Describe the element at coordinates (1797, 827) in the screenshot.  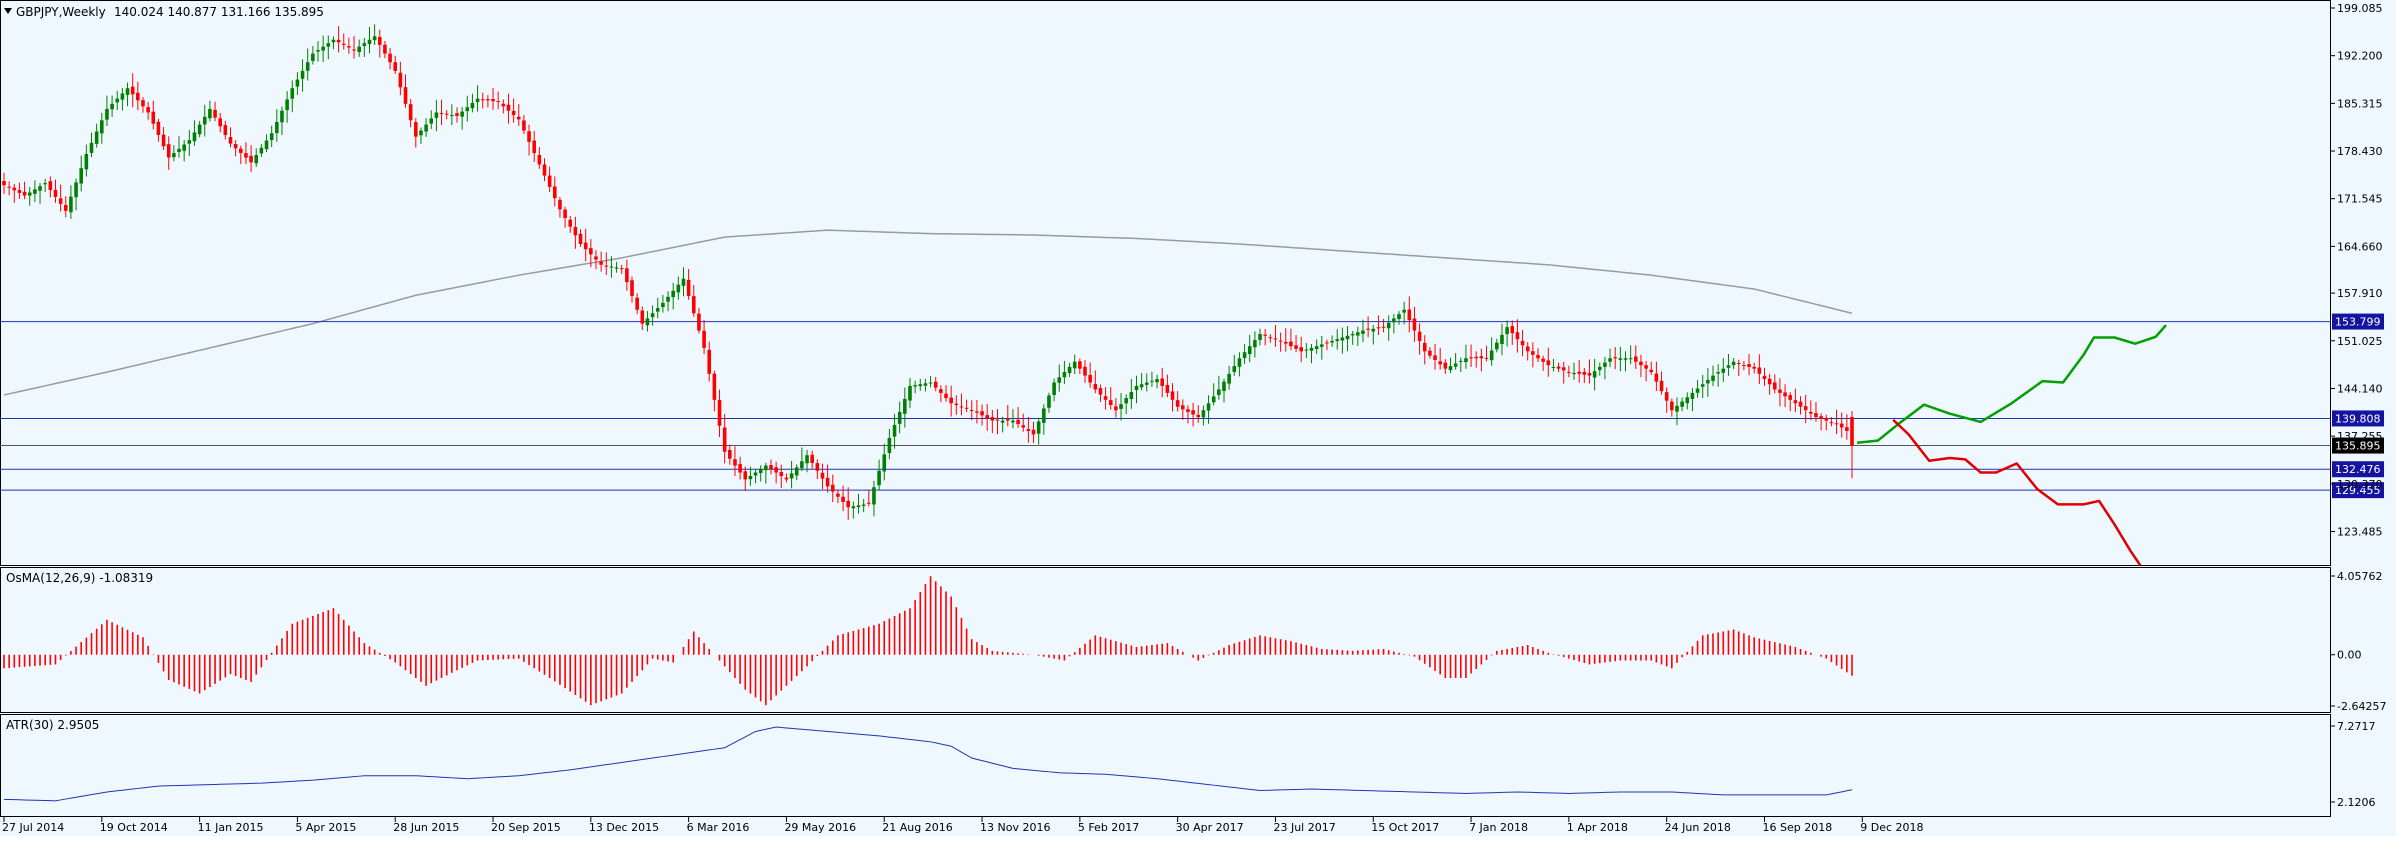
I see `time-axis-label: 16 Sep 2018` at that location.